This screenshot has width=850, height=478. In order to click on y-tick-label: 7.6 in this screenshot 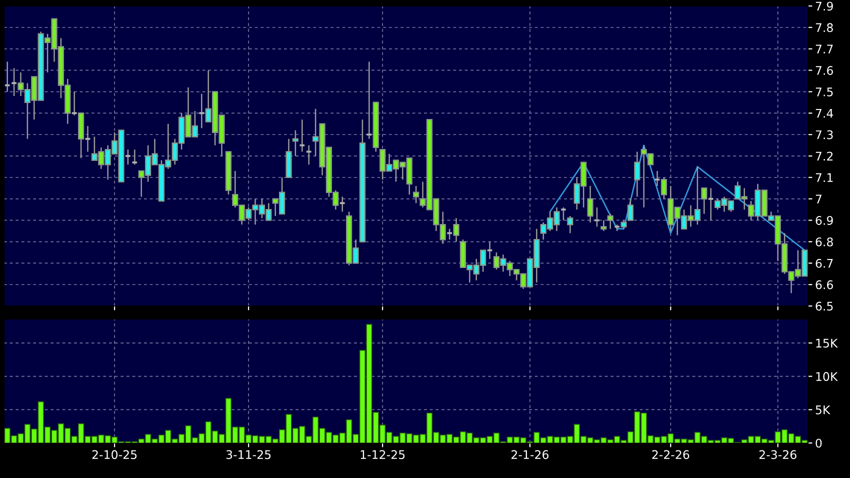, I will do `click(824, 70)`.